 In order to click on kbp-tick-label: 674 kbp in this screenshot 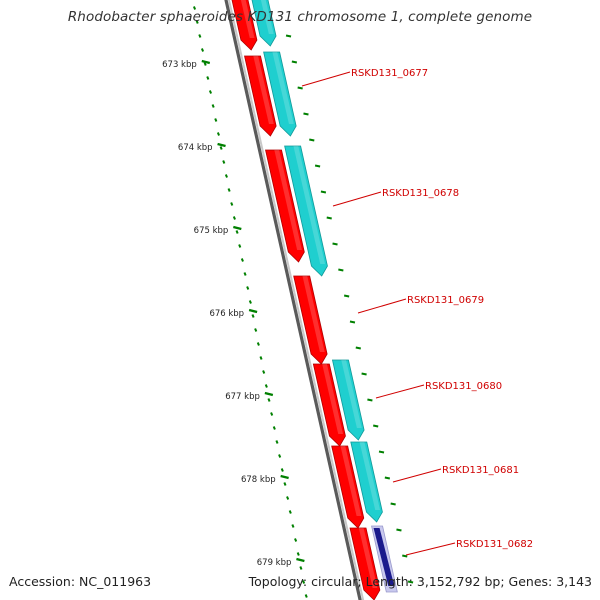, I will do `click(195, 148)`.